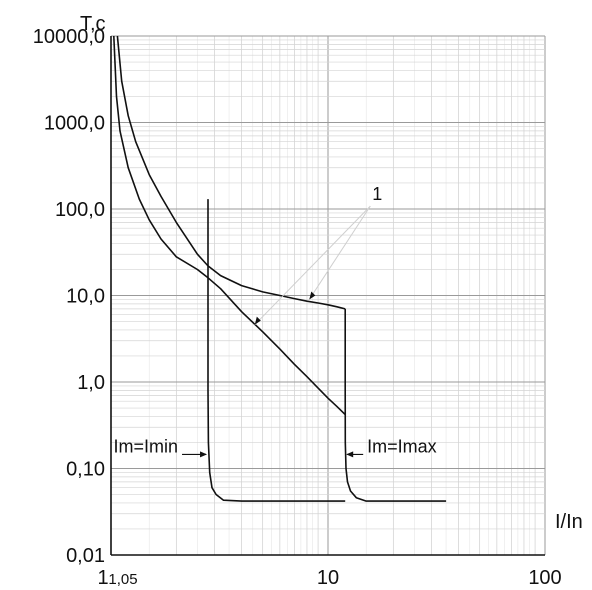 The image size is (592, 590). I want to click on x-tick-label: 1, so click(102, 578).